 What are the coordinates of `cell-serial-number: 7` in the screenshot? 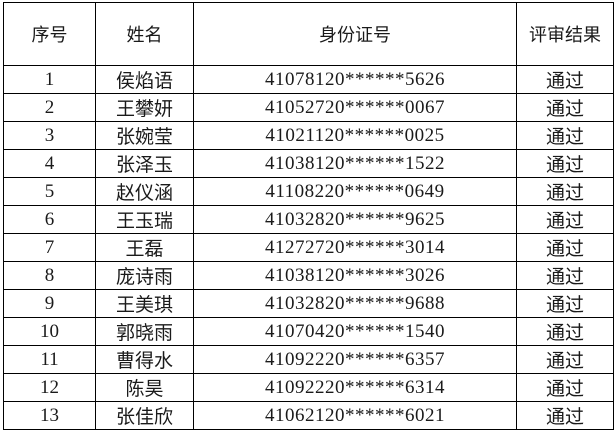 It's located at (49, 247).